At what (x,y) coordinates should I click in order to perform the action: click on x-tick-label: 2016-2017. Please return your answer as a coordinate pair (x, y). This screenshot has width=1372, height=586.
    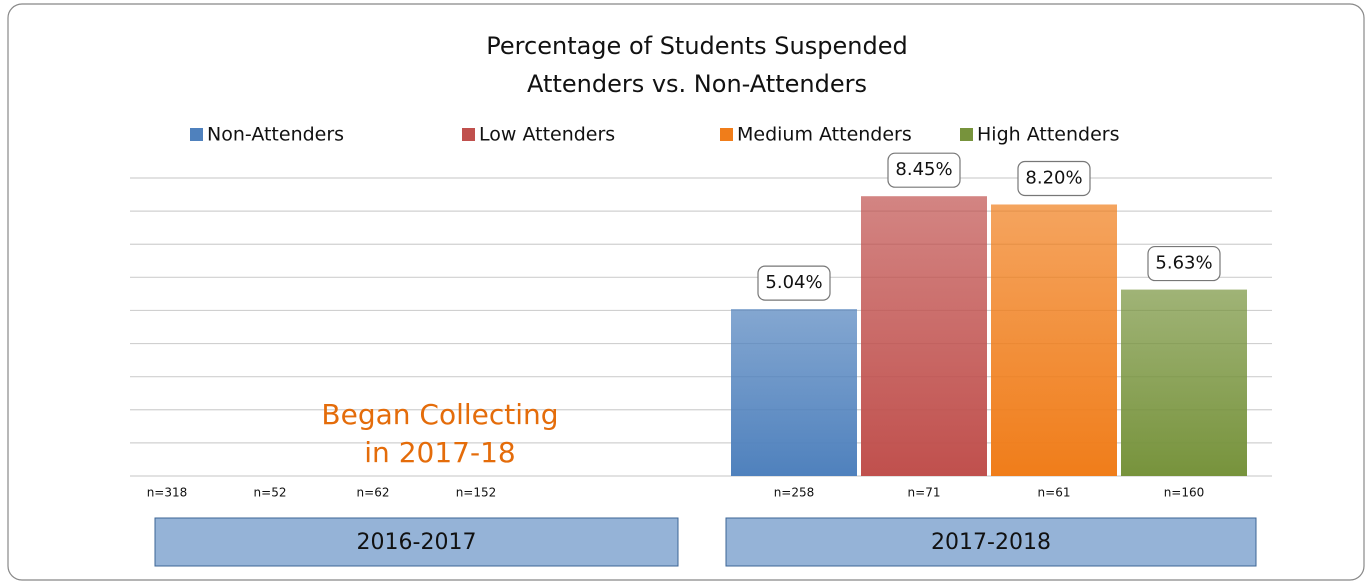
    Looking at the image, I should click on (417, 542).